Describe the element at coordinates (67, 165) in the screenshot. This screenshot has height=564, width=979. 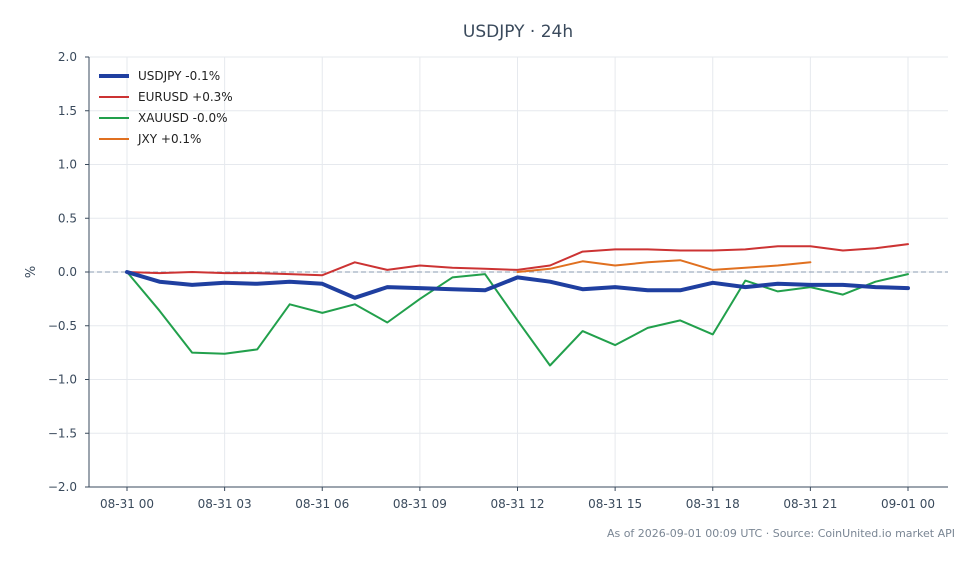
I see `y-tick-label: 1.0` at that location.